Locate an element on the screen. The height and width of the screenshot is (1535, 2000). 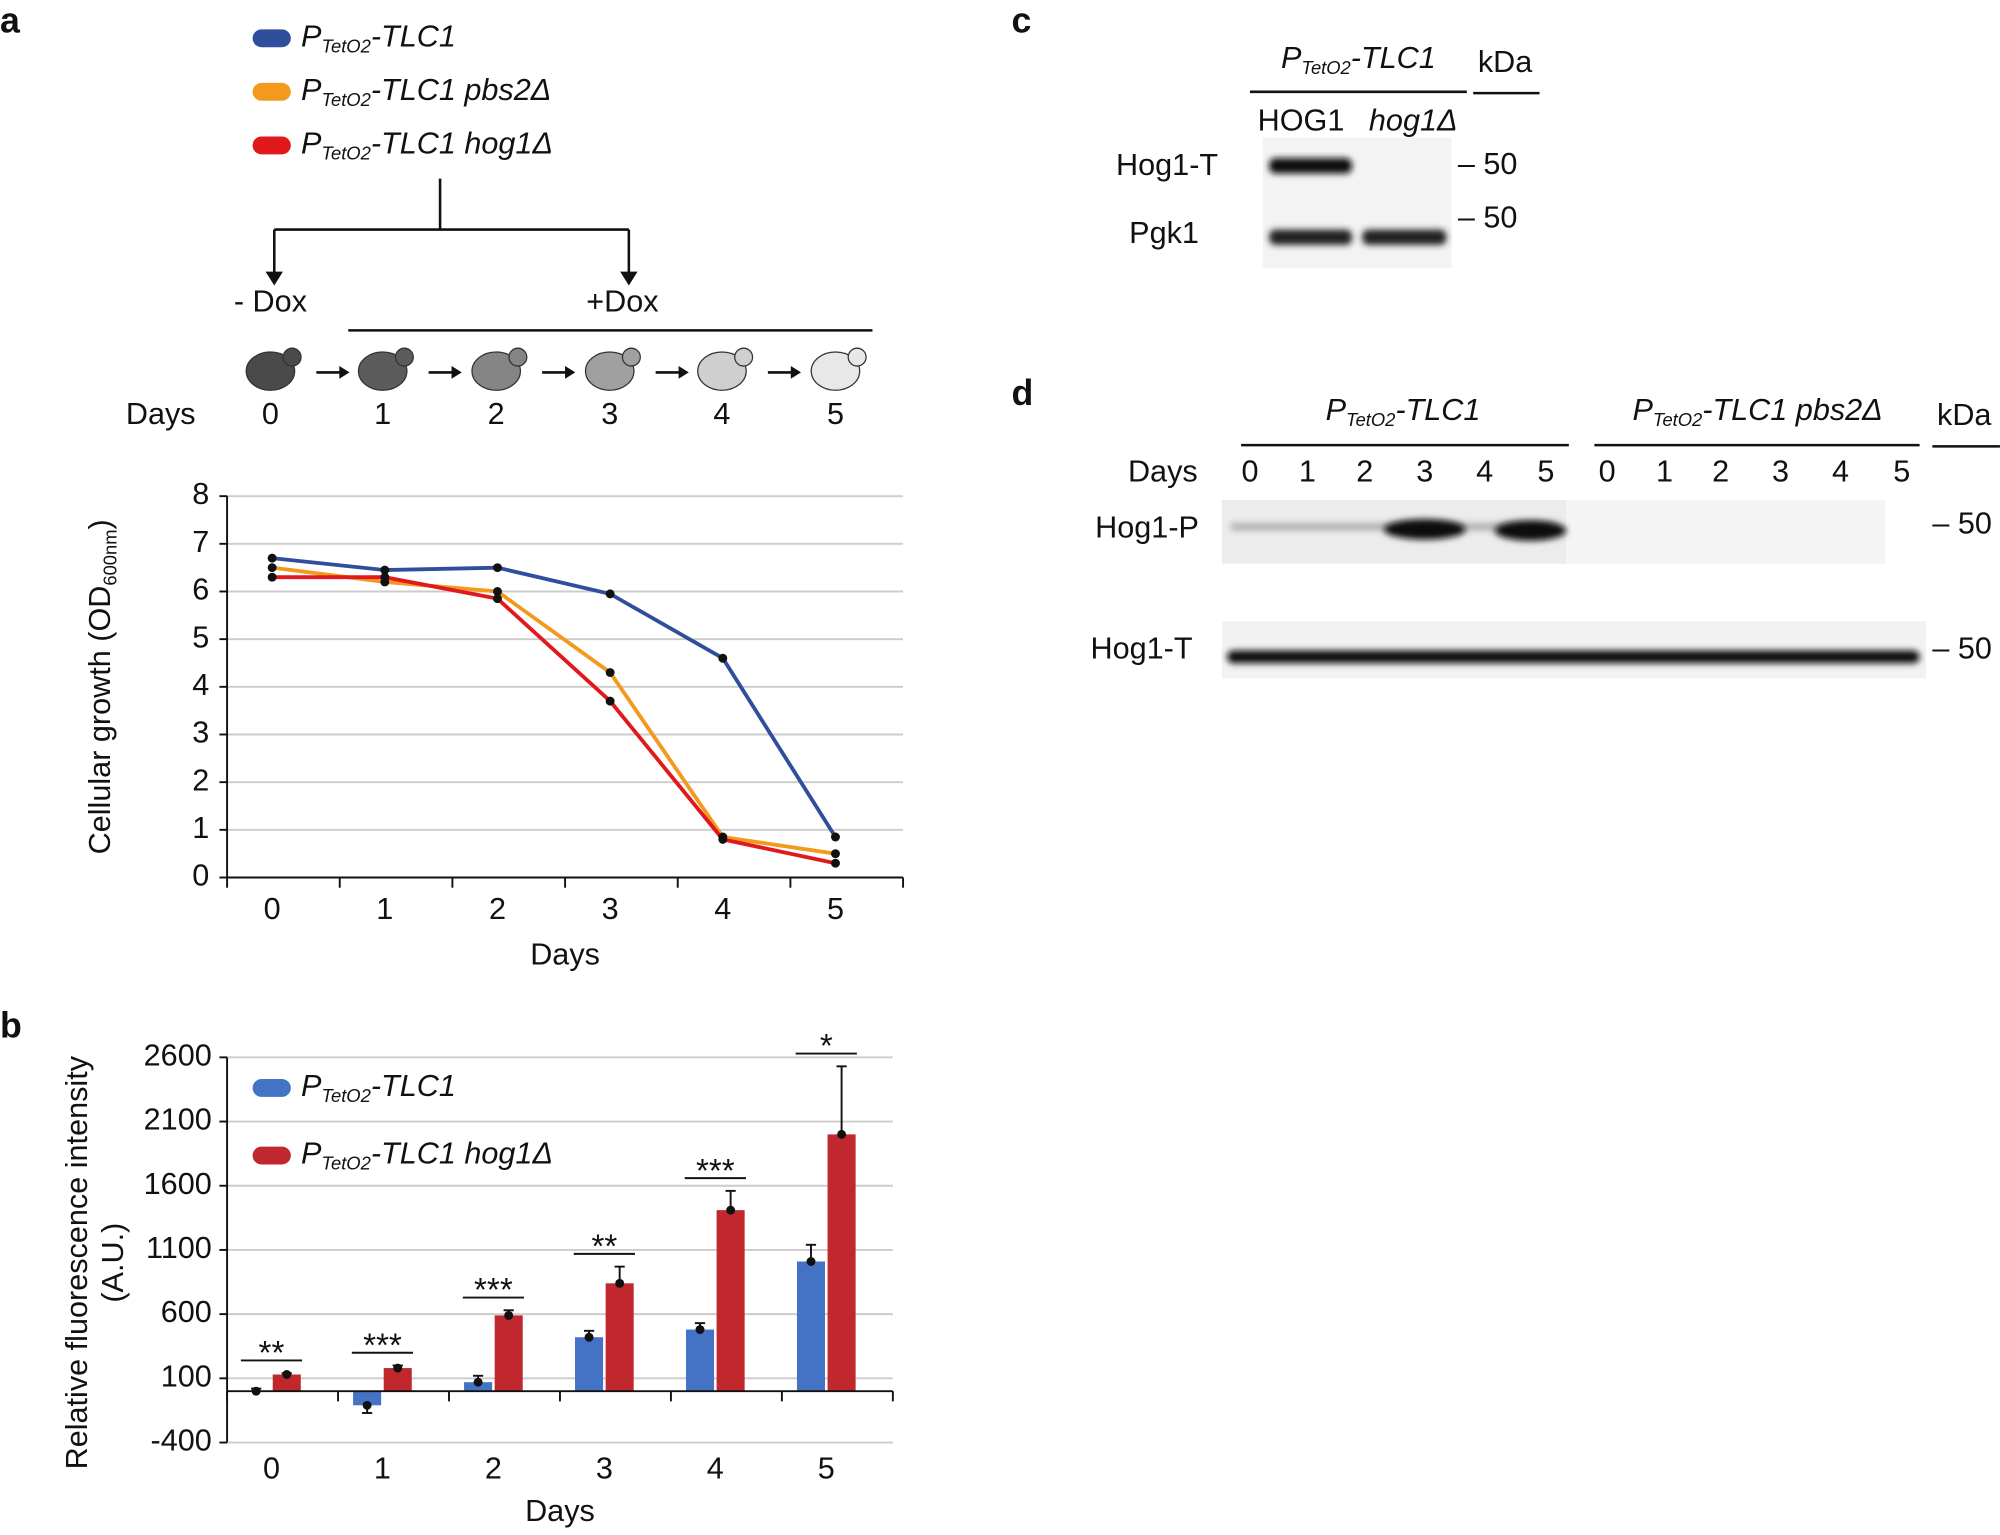
y-tick-label: 1 is located at coordinates (200, 828).